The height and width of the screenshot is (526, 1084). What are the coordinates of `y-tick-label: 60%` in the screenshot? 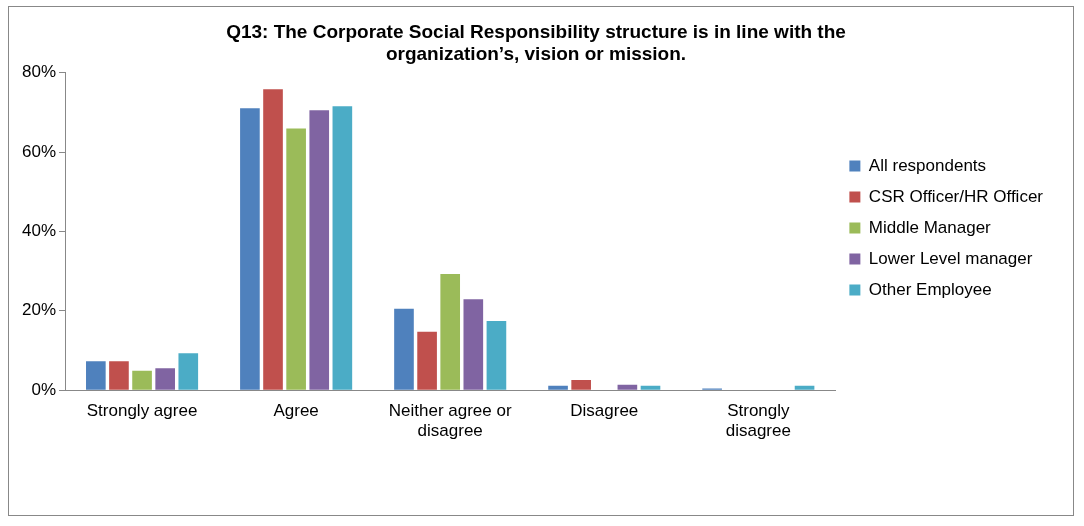 It's located at (39, 151).